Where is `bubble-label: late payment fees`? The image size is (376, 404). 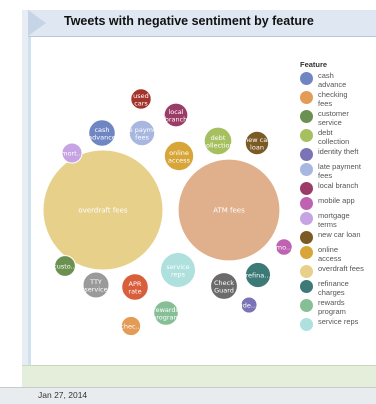 bubble-label: late payment fees is located at coordinates (142, 134).